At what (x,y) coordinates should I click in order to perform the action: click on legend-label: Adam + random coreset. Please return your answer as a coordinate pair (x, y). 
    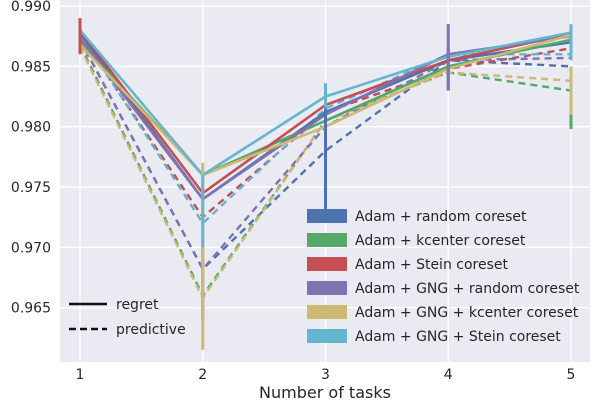
    Looking at the image, I should click on (441, 217).